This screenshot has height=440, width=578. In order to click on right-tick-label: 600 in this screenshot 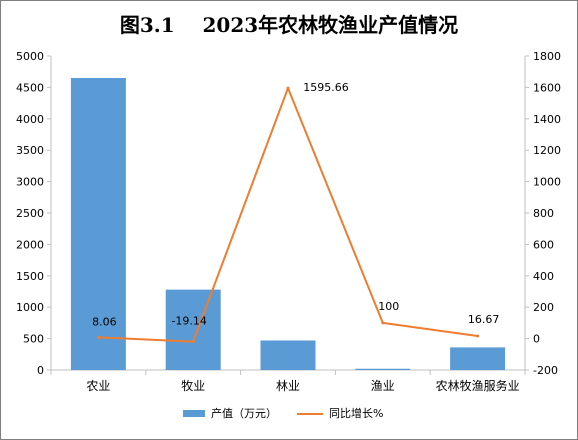, I will do `click(543, 244)`.